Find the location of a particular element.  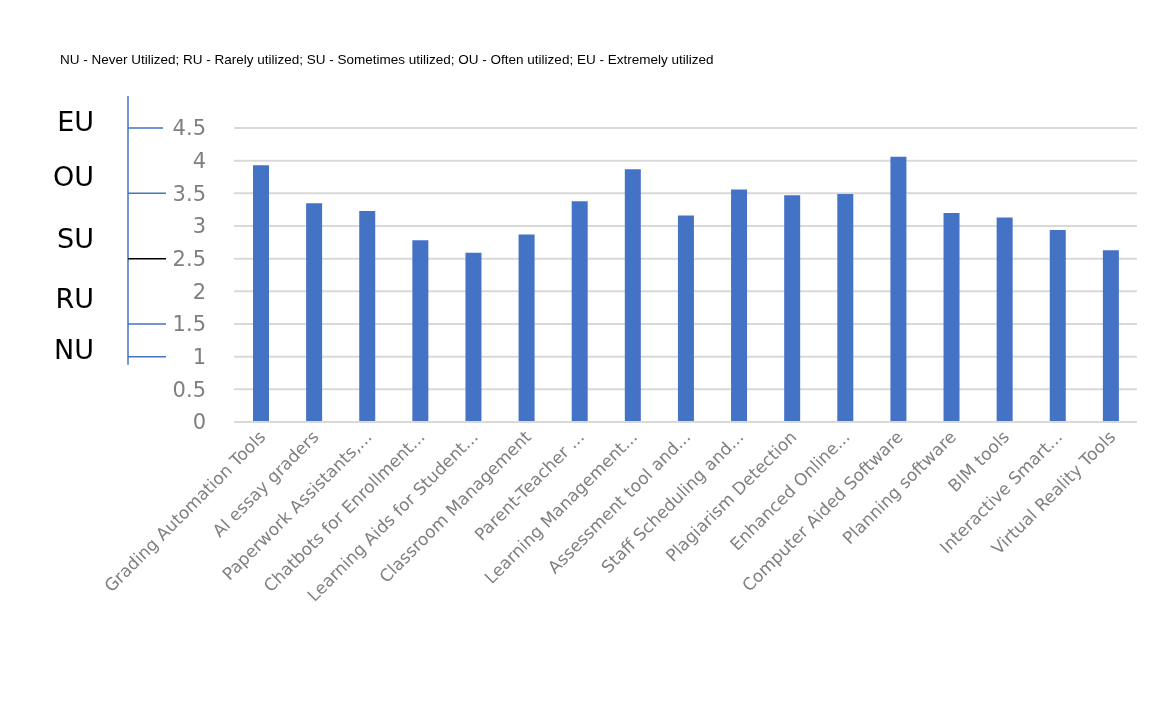

y-tick-label: 0.5 is located at coordinates (189, 389).